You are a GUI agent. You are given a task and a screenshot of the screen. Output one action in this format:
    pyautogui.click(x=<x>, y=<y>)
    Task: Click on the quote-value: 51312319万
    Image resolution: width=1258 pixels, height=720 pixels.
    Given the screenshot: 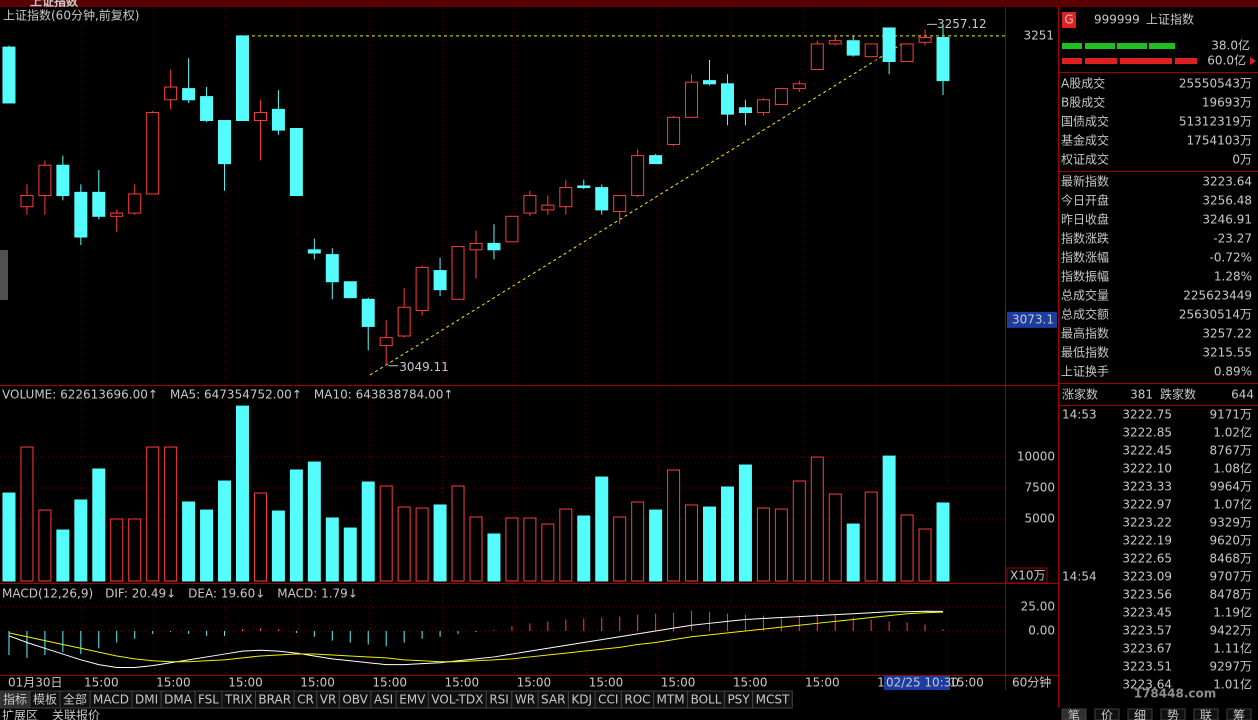 What is the action you would take?
    pyautogui.click(x=1215, y=122)
    